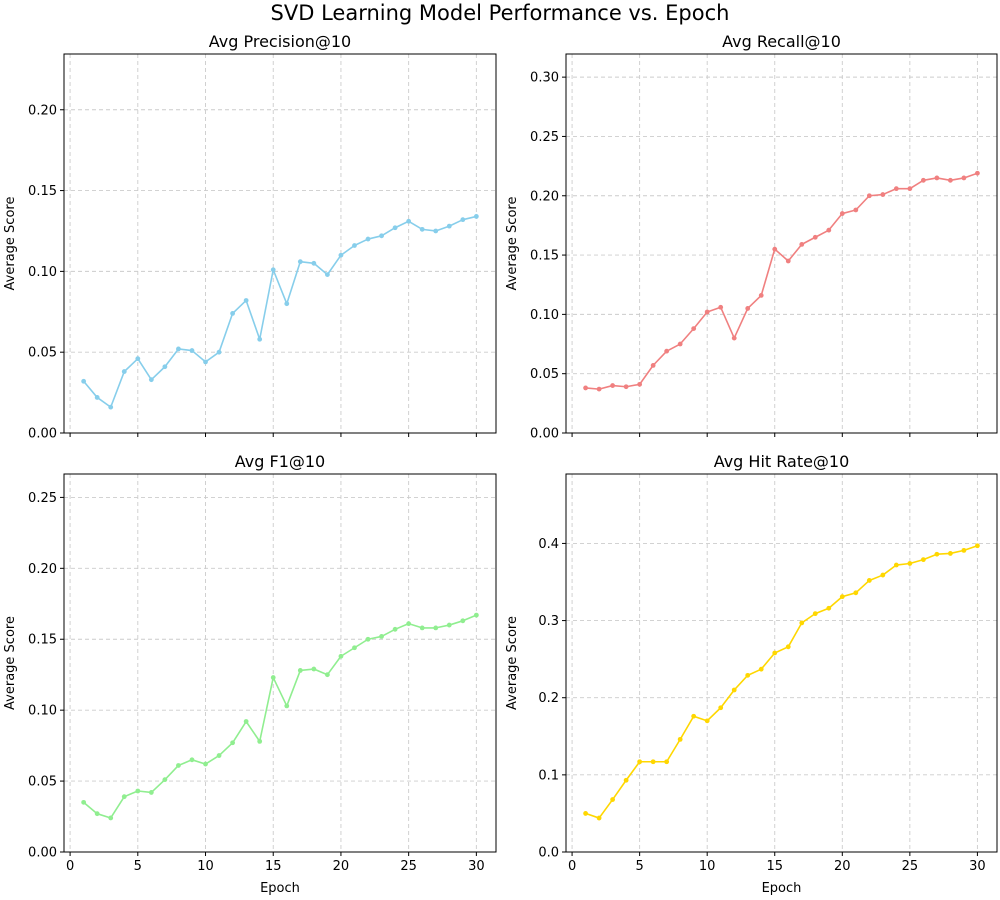  Describe the element at coordinates (781, 41) in the screenshot. I see `subplot-title-recall: Avg Recall@10` at that location.